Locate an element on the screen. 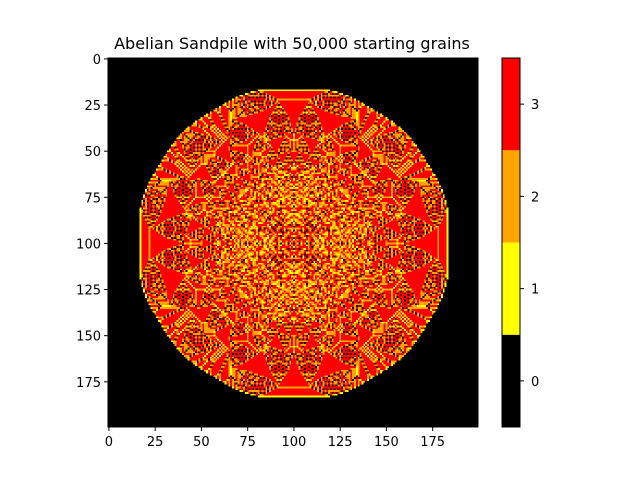 The width and height of the screenshot is (640, 480). colorbar-frame is located at coordinates (511, 242).